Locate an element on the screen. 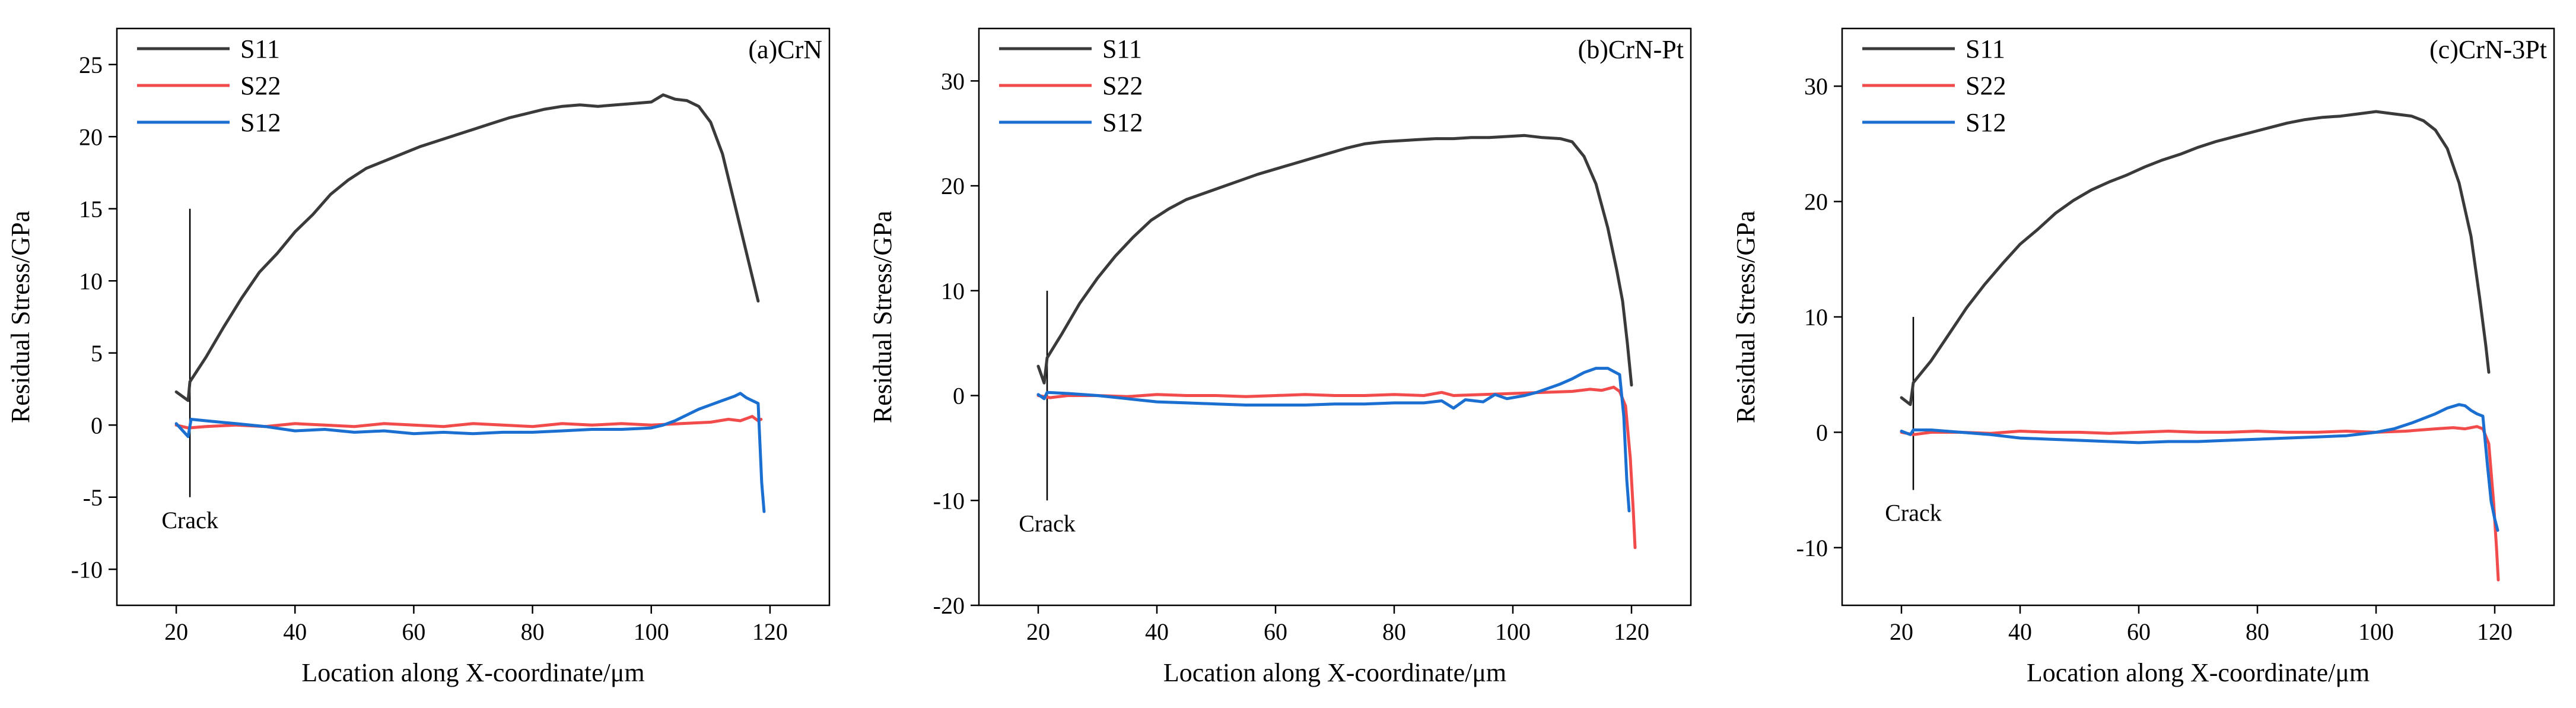 This screenshot has width=2576, height=708. y-tick-label: -5 is located at coordinates (93, 498).